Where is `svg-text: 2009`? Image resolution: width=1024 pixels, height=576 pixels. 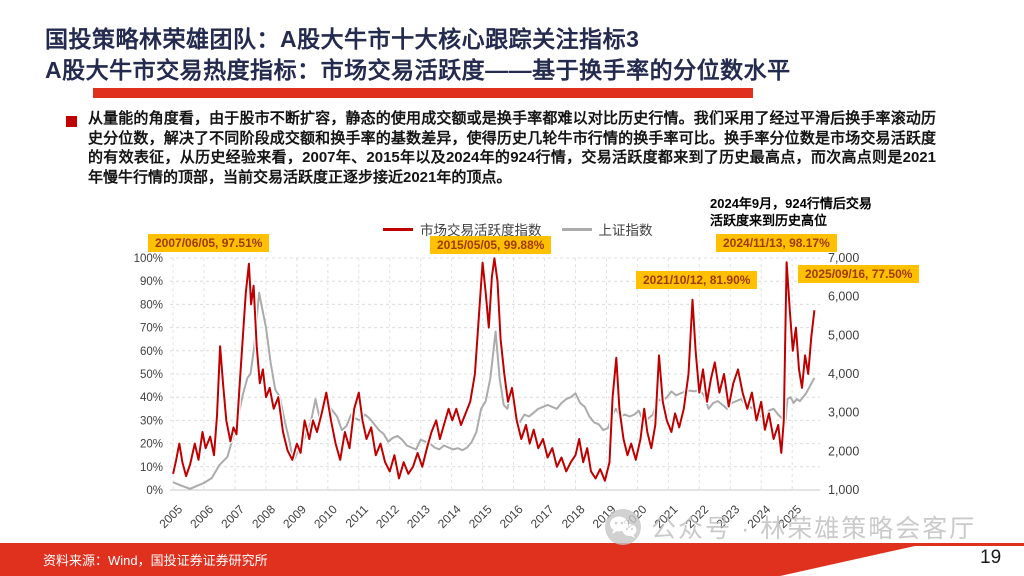
svg-text: 2009 is located at coordinates (294, 516).